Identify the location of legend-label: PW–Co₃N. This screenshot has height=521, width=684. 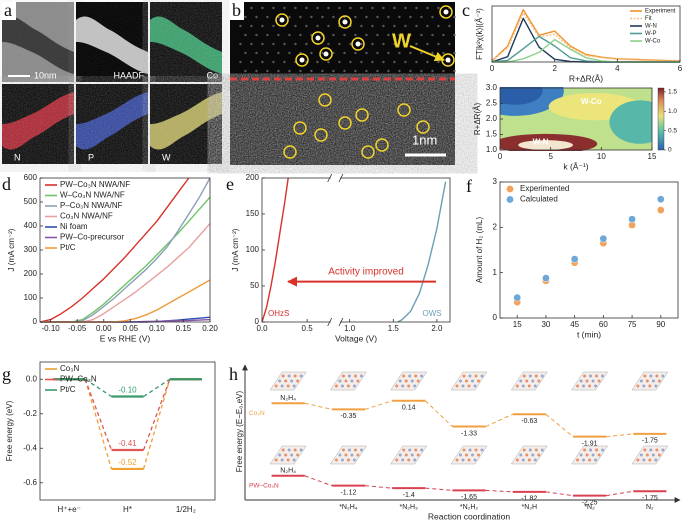
(78, 379).